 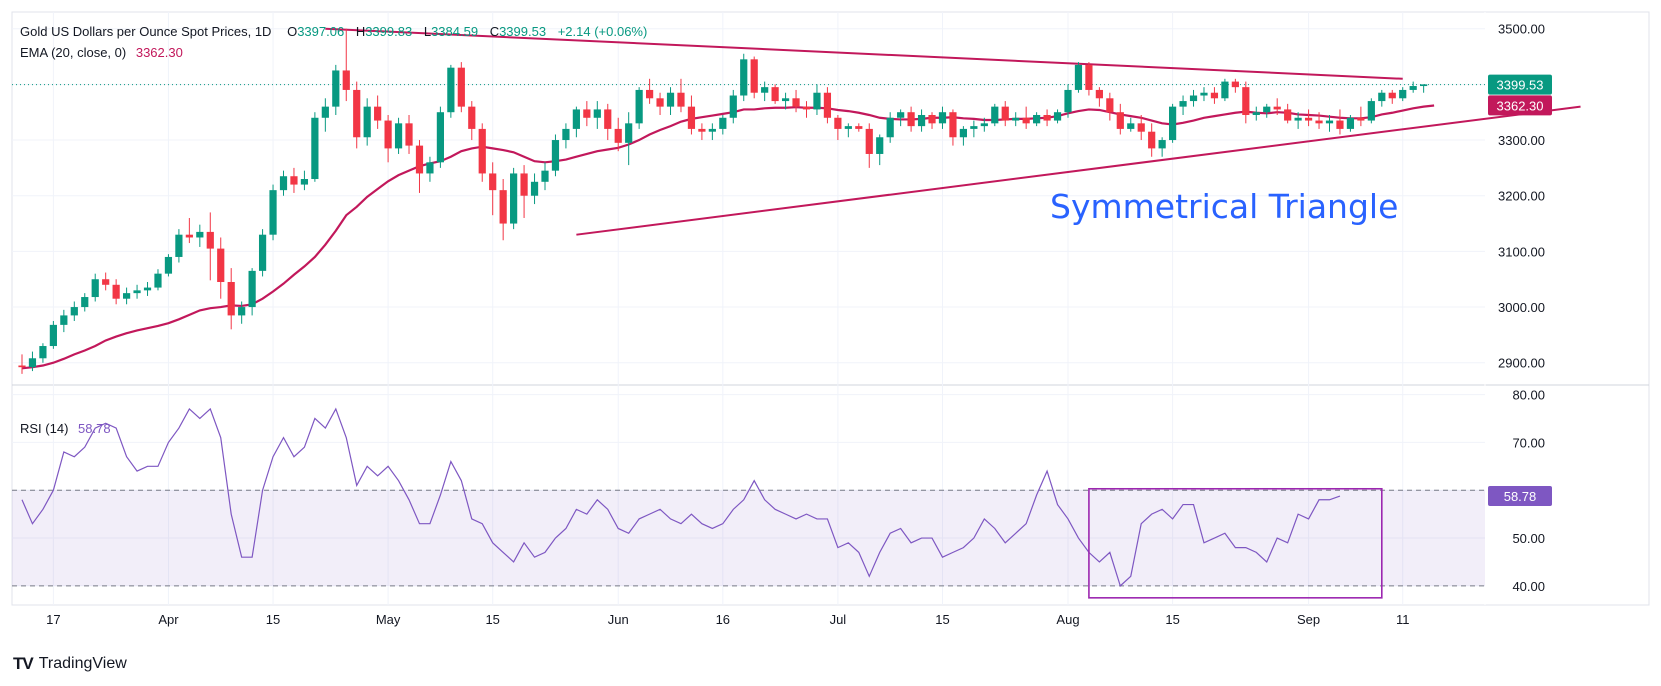 What do you see at coordinates (1528, 586) in the screenshot?
I see `rsi-tick-label: 40.00` at bounding box center [1528, 586].